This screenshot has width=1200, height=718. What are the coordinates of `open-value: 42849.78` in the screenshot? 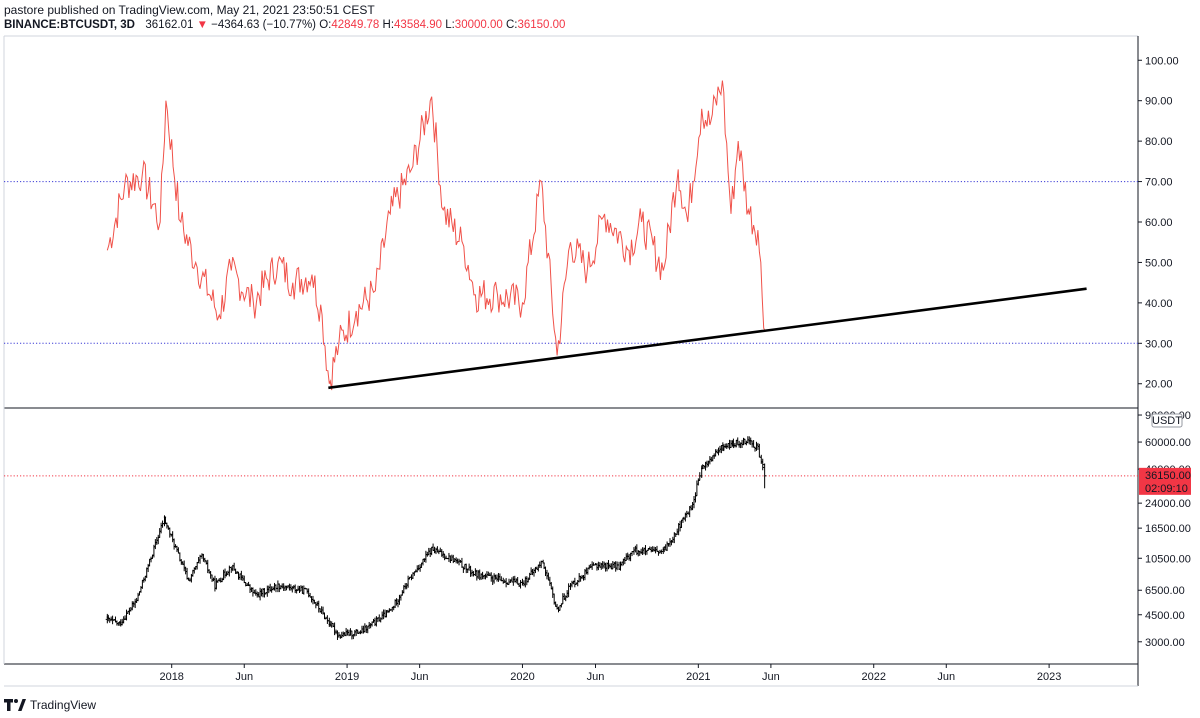 It's located at (355, 25).